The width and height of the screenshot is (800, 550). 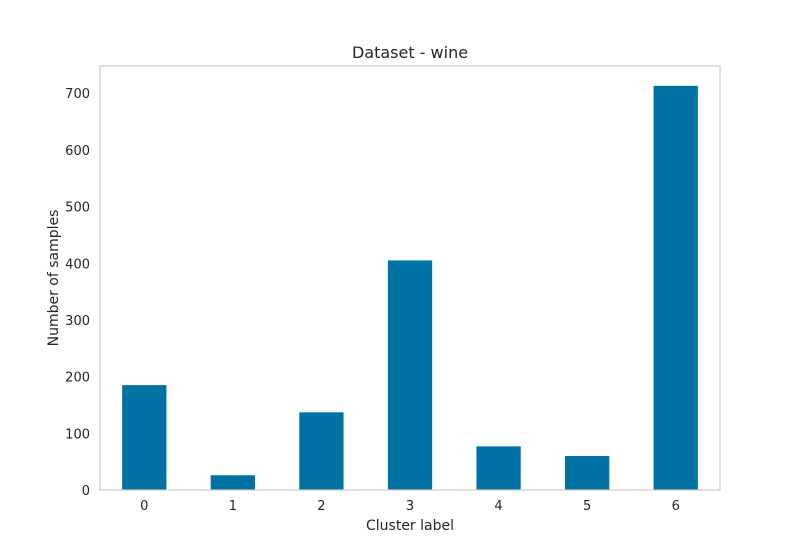 What do you see at coordinates (676, 506) in the screenshot?
I see `x-tick-label: 6` at bounding box center [676, 506].